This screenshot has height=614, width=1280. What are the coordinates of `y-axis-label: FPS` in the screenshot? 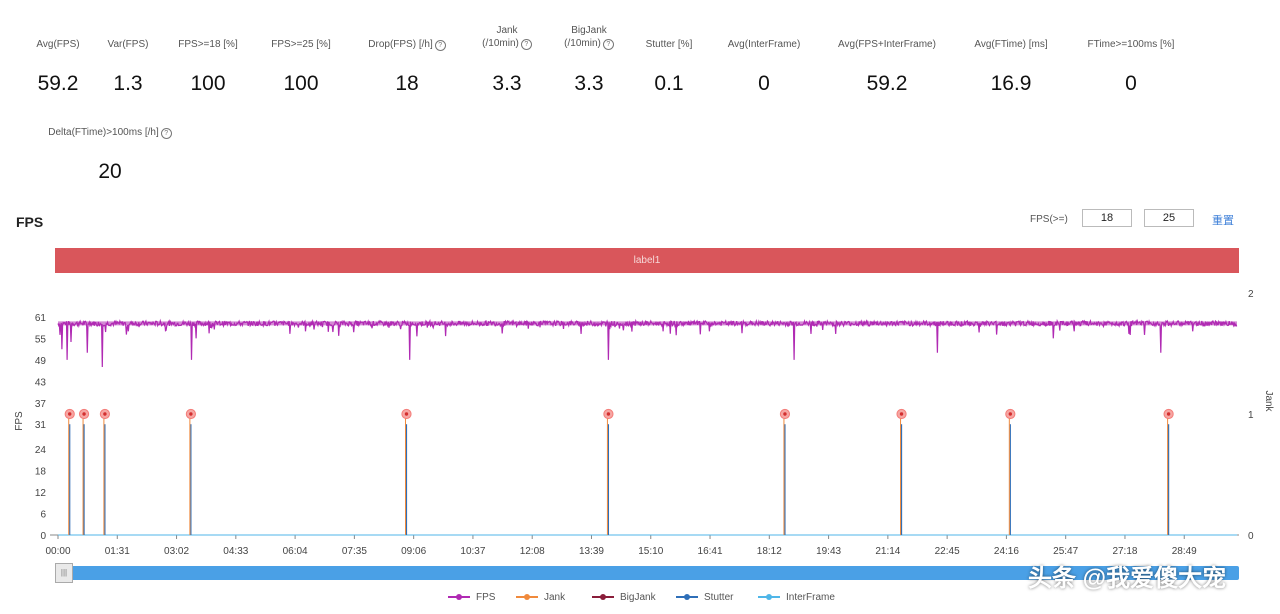 It's located at (19, 421).